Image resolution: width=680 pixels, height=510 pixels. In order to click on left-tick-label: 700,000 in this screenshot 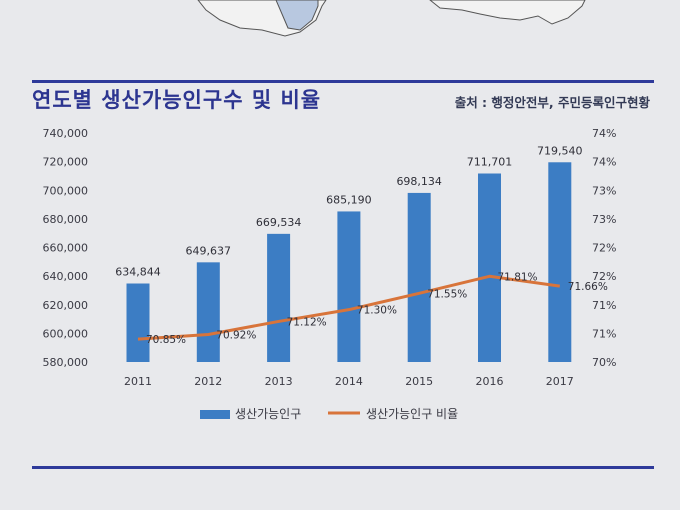, I will do `click(66, 190)`.